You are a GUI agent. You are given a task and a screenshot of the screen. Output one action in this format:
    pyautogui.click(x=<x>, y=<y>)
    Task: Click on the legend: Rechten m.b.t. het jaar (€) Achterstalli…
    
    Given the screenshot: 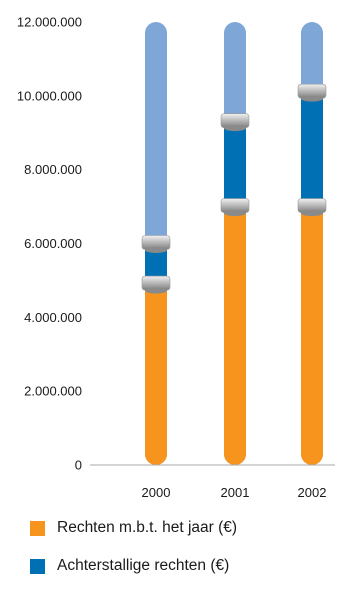 What is the action you would take?
    pyautogui.click(x=133, y=556)
    